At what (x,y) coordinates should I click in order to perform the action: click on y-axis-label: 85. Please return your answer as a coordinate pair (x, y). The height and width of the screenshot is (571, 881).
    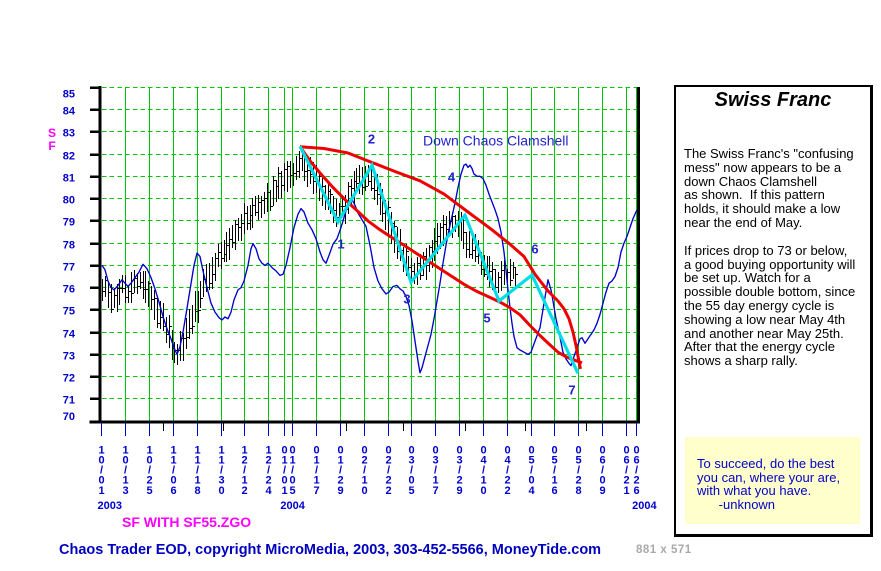
    Looking at the image, I should click on (69, 95).